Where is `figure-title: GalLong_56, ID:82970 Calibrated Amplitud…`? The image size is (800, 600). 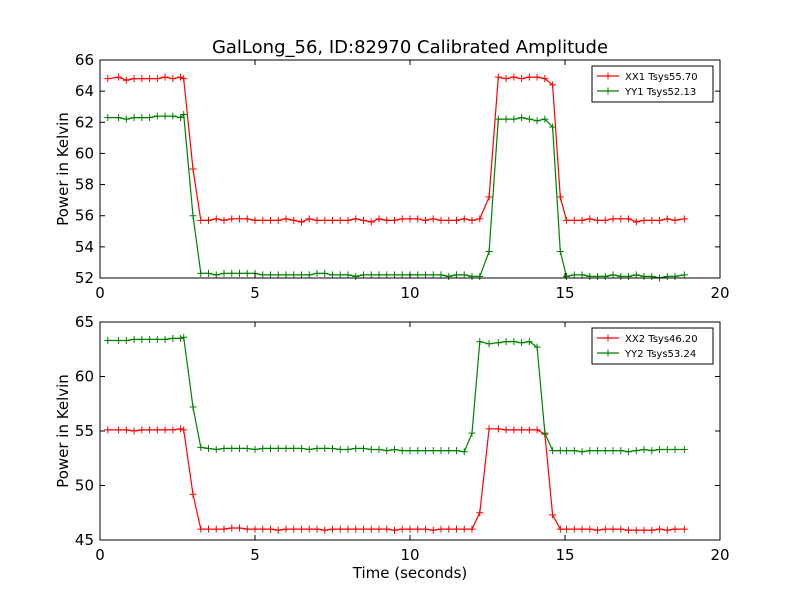 figure-title: GalLong_56, ID:82970 Calibrated Amplitud… is located at coordinates (410, 47).